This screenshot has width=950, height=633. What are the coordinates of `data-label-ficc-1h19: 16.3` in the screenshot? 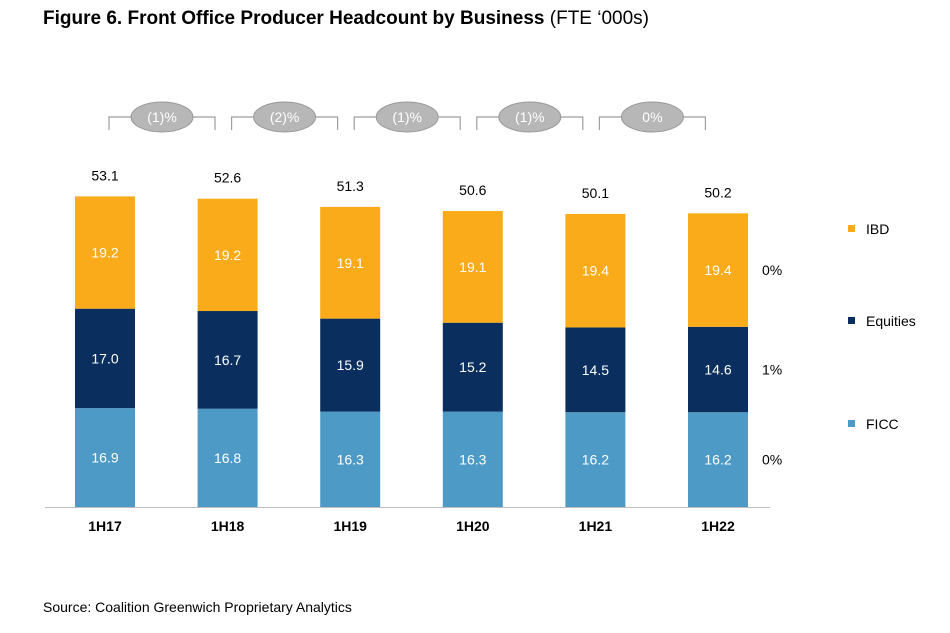 It's located at (350, 459).